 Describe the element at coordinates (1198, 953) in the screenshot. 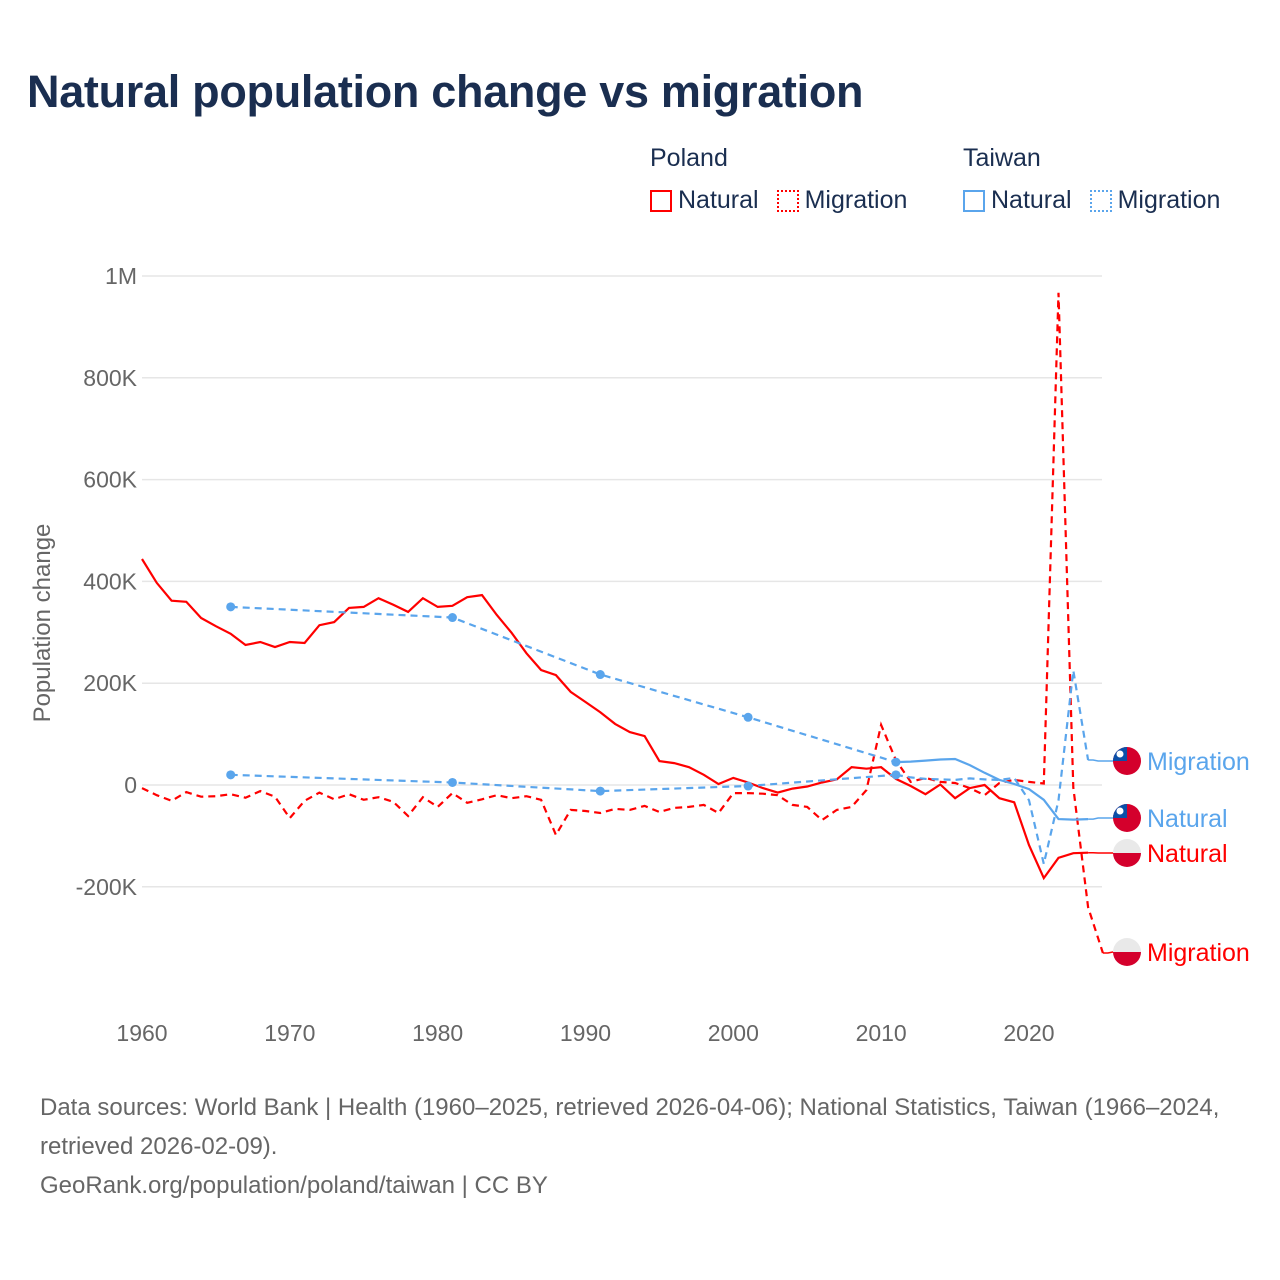

I see `poland-migration-end-label: Migration` at that location.